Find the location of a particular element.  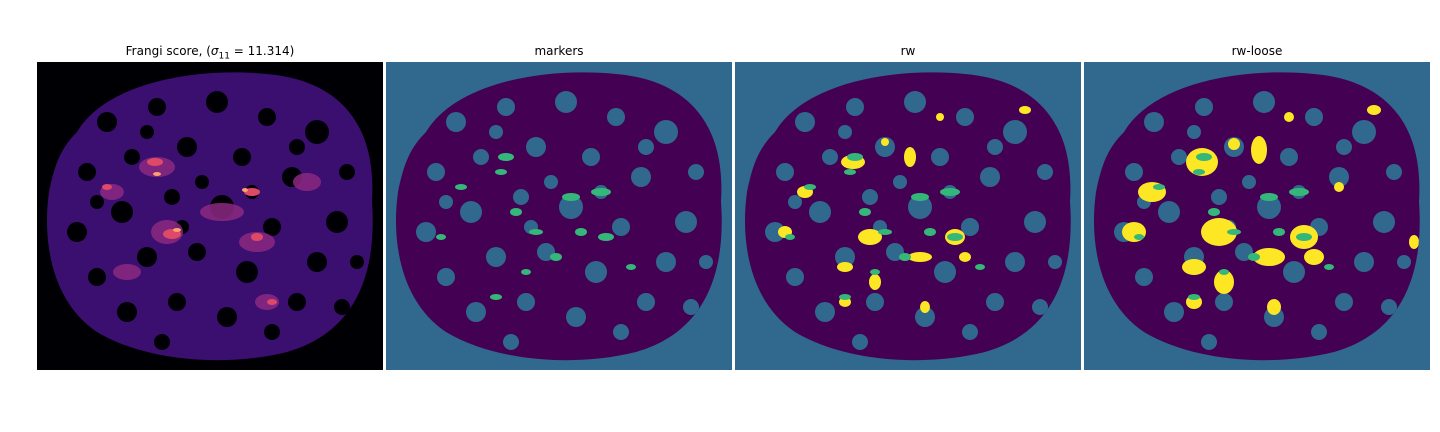

panel-title-frangi: Frangi score, (σ11 = 11.314) is located at coordinates (210, 53).